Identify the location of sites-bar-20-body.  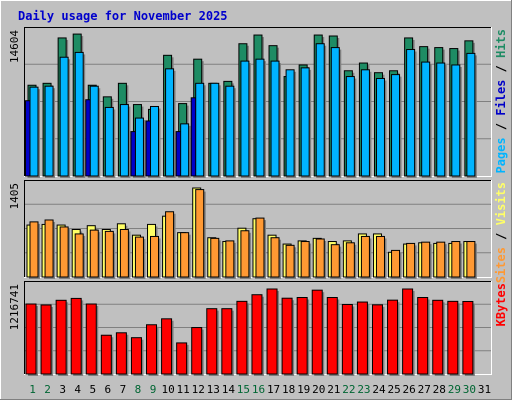
(320, 258).